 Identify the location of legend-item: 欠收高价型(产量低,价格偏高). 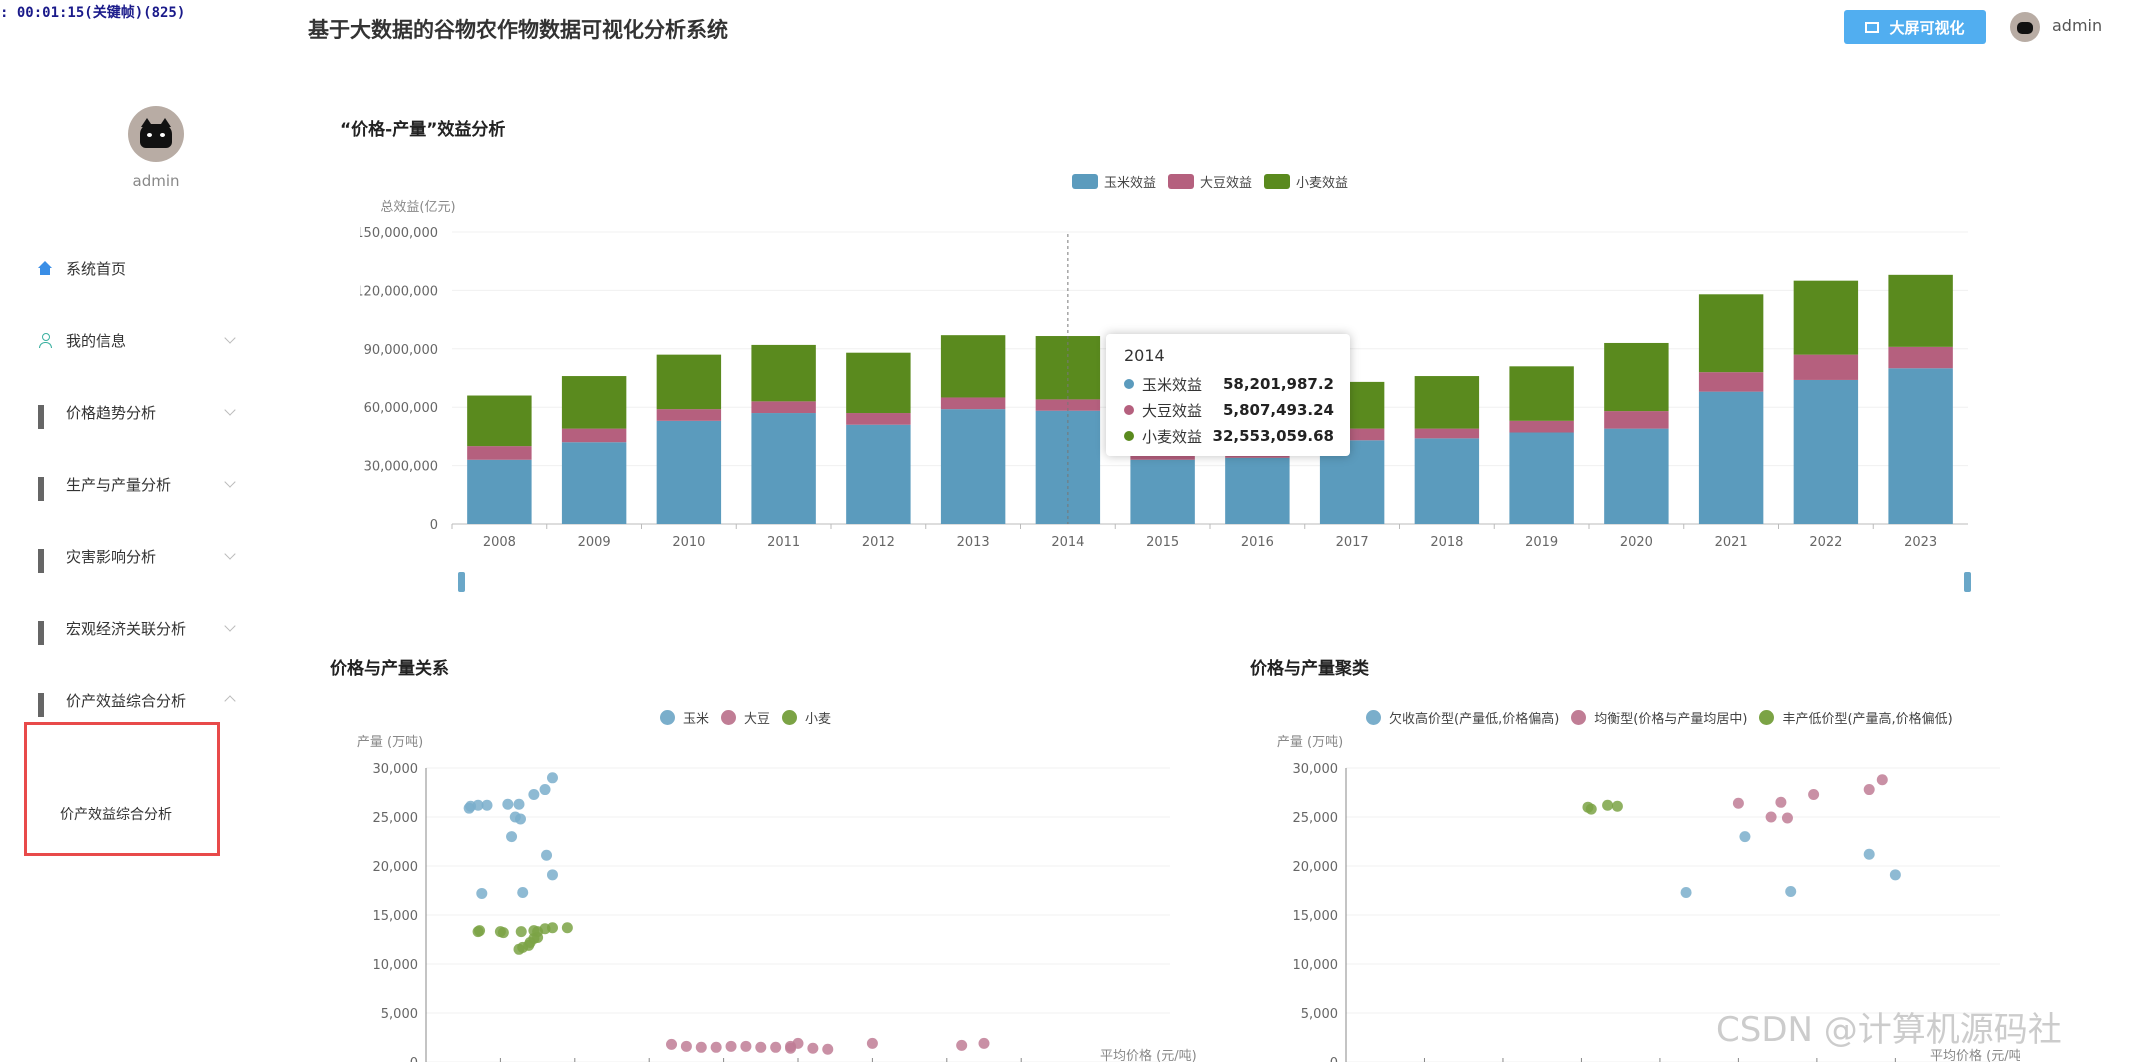
(1462, 717).